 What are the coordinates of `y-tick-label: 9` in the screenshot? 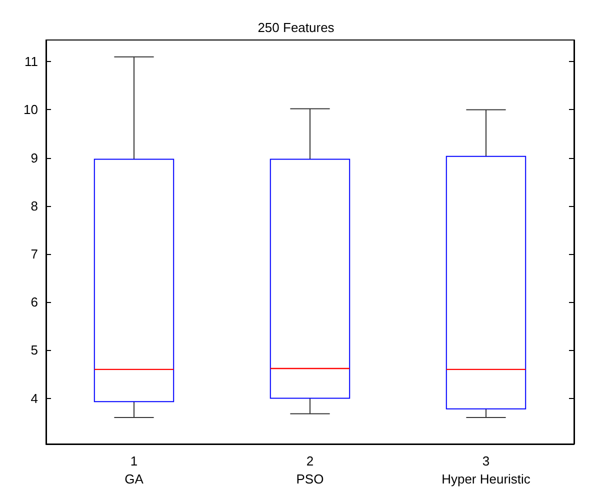 It's located at (34, 158).